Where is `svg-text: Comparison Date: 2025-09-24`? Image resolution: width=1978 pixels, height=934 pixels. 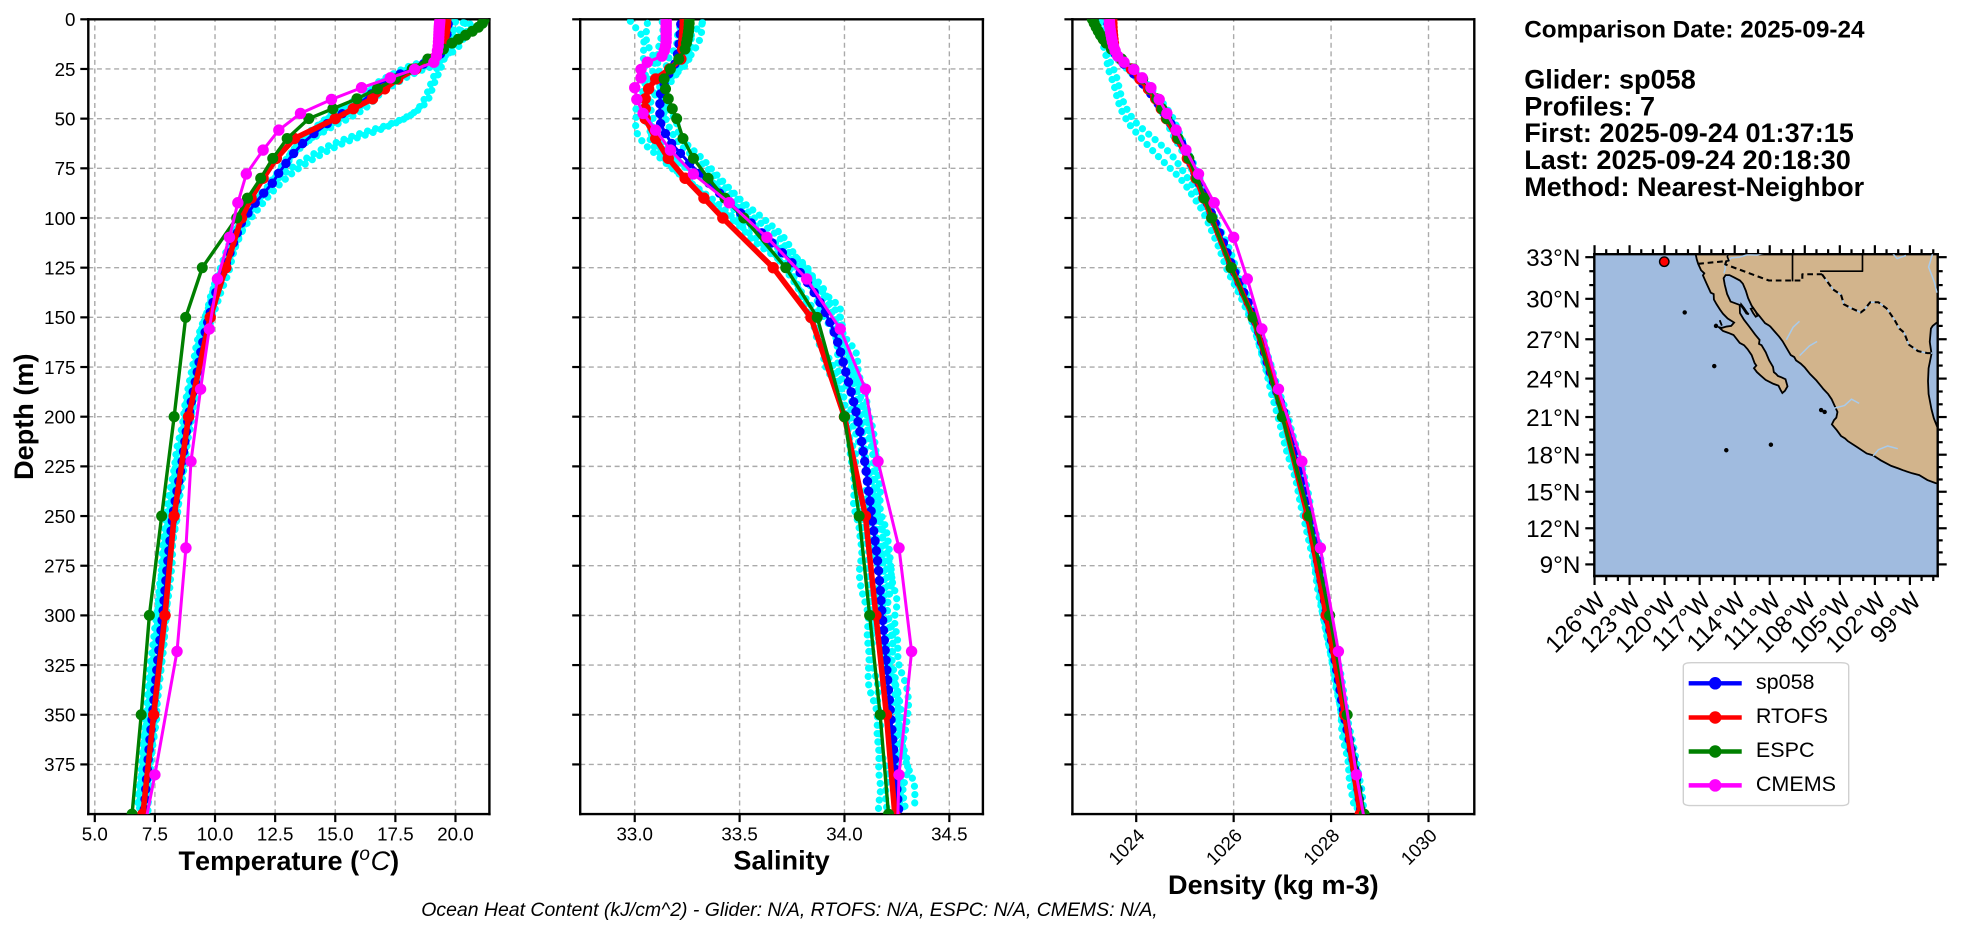
svg-text: Comparison Date: 2025-09-24 is located at coordinates (1694, 29).